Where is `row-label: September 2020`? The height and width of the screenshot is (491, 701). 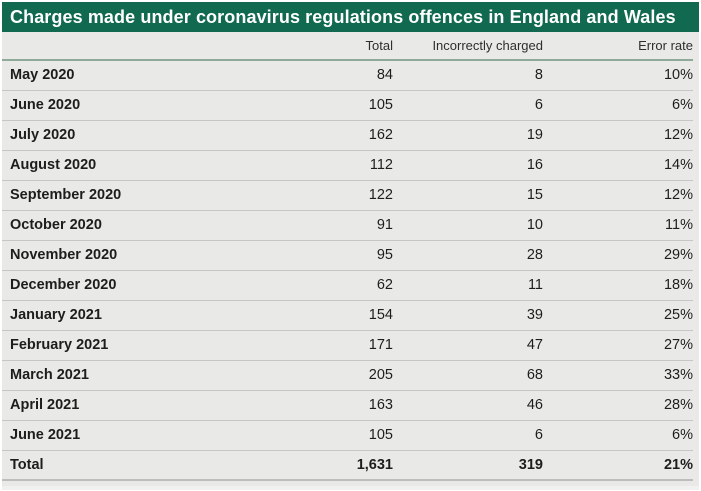
row-label: September 2020 is located at coordinates (127, 194).